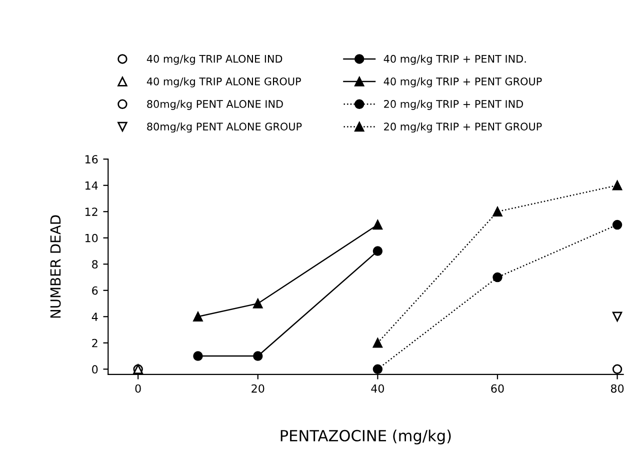  Describe the element at coordinates (91, 238) in the screenshot. I see `y-tick-label: 10` at that location.